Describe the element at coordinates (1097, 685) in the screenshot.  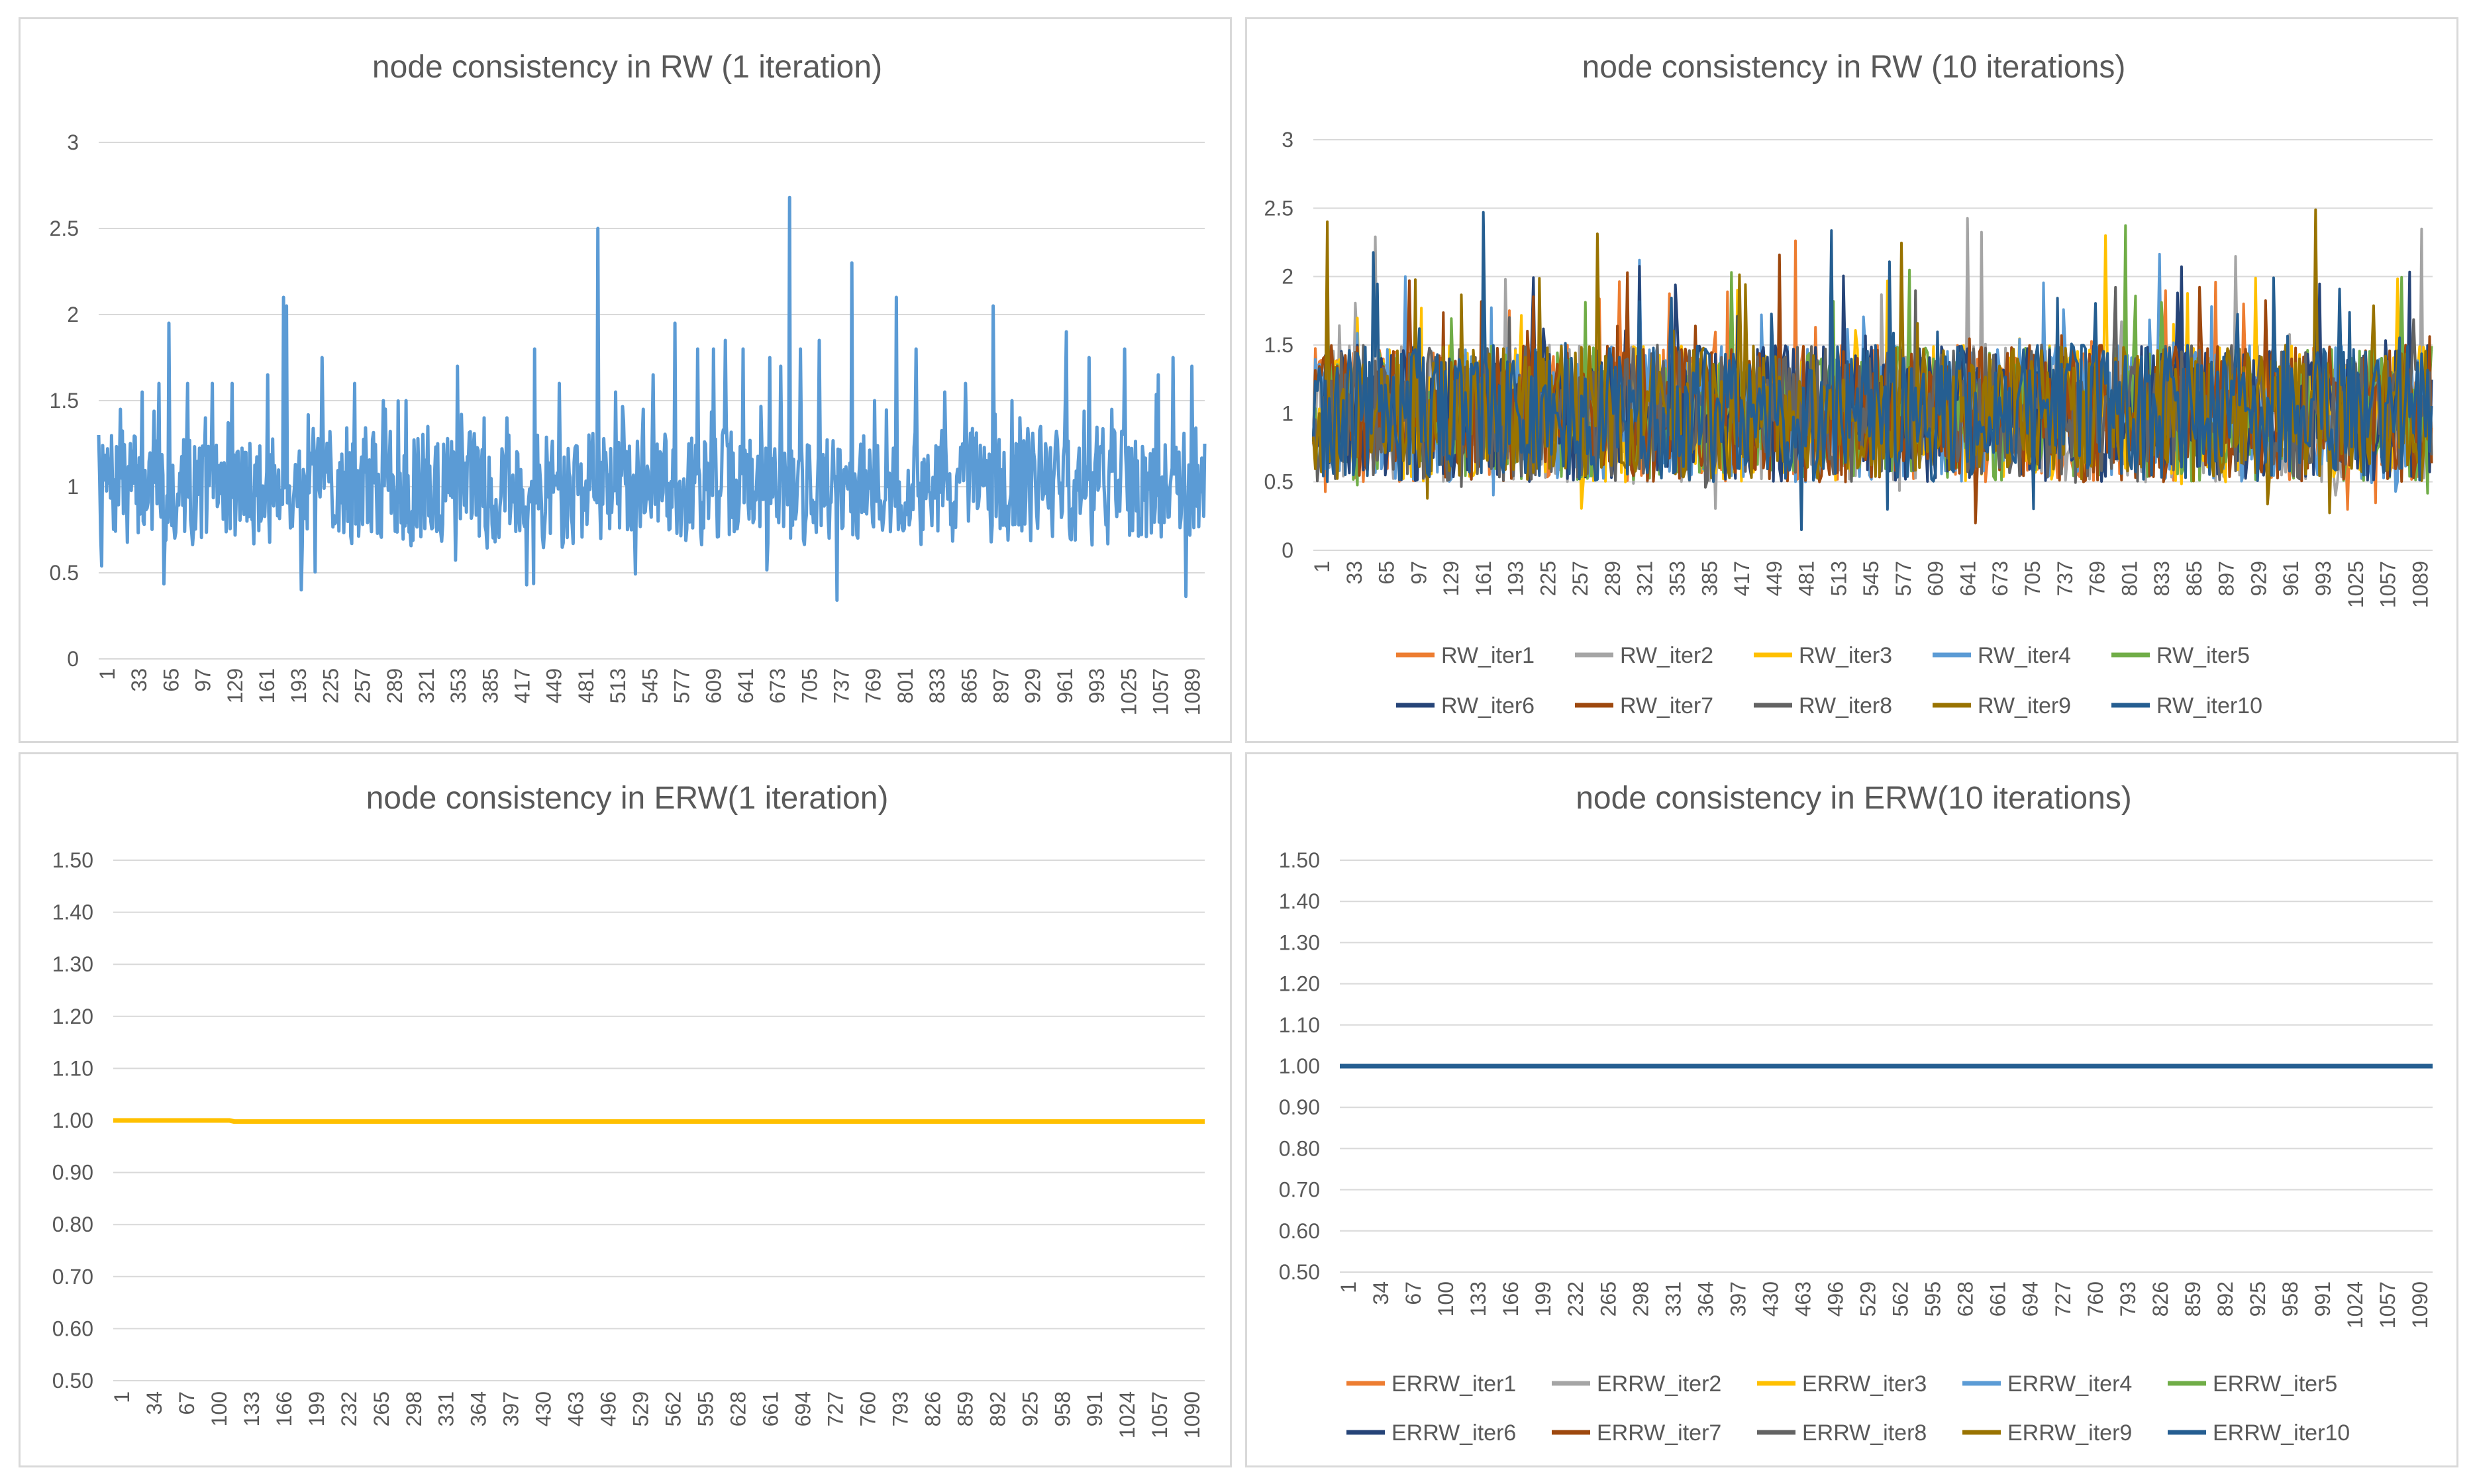
I see `x-tick-label: 993` at that location.